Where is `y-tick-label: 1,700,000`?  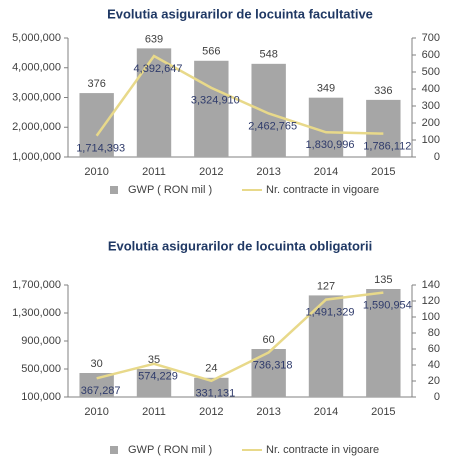
y-tick-label: 1,700,000 is located at coordinates (36, 285).